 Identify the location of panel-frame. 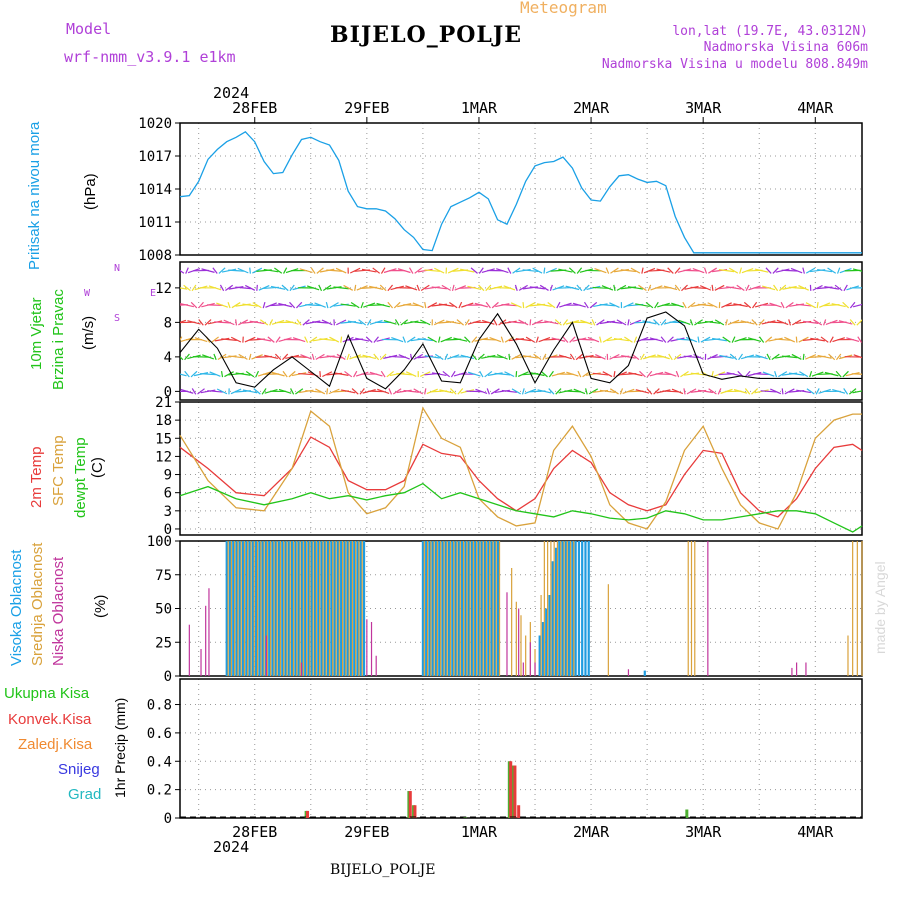
(521, 331).